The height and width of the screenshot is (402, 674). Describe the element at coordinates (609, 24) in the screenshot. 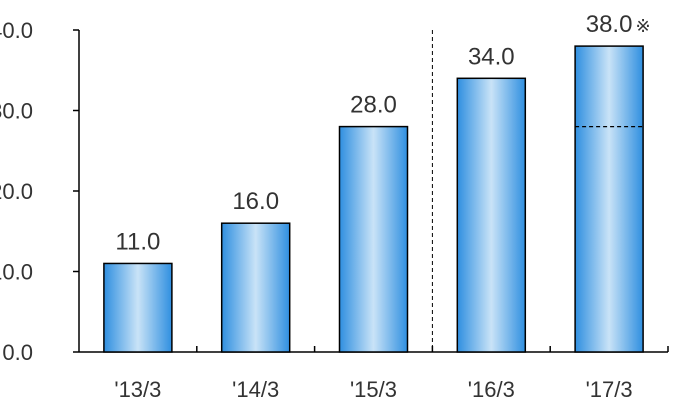

I see `data-label: 38.0` at that location.